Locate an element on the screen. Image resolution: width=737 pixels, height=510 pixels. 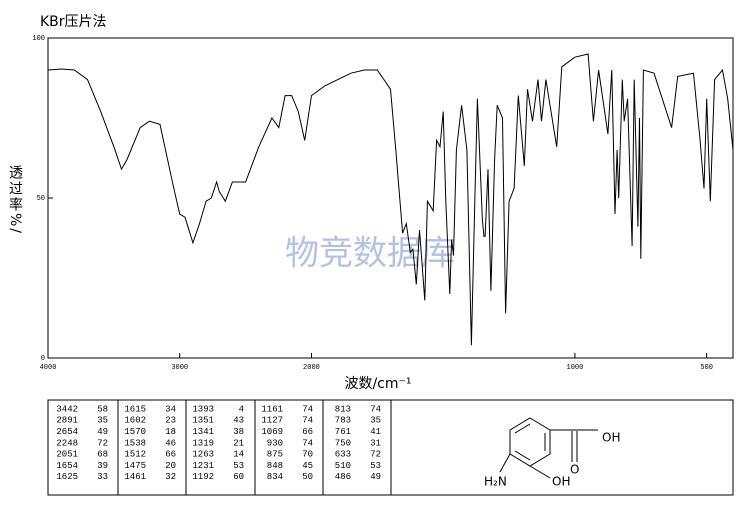
table-dividers is located at coordinates (254, 447).